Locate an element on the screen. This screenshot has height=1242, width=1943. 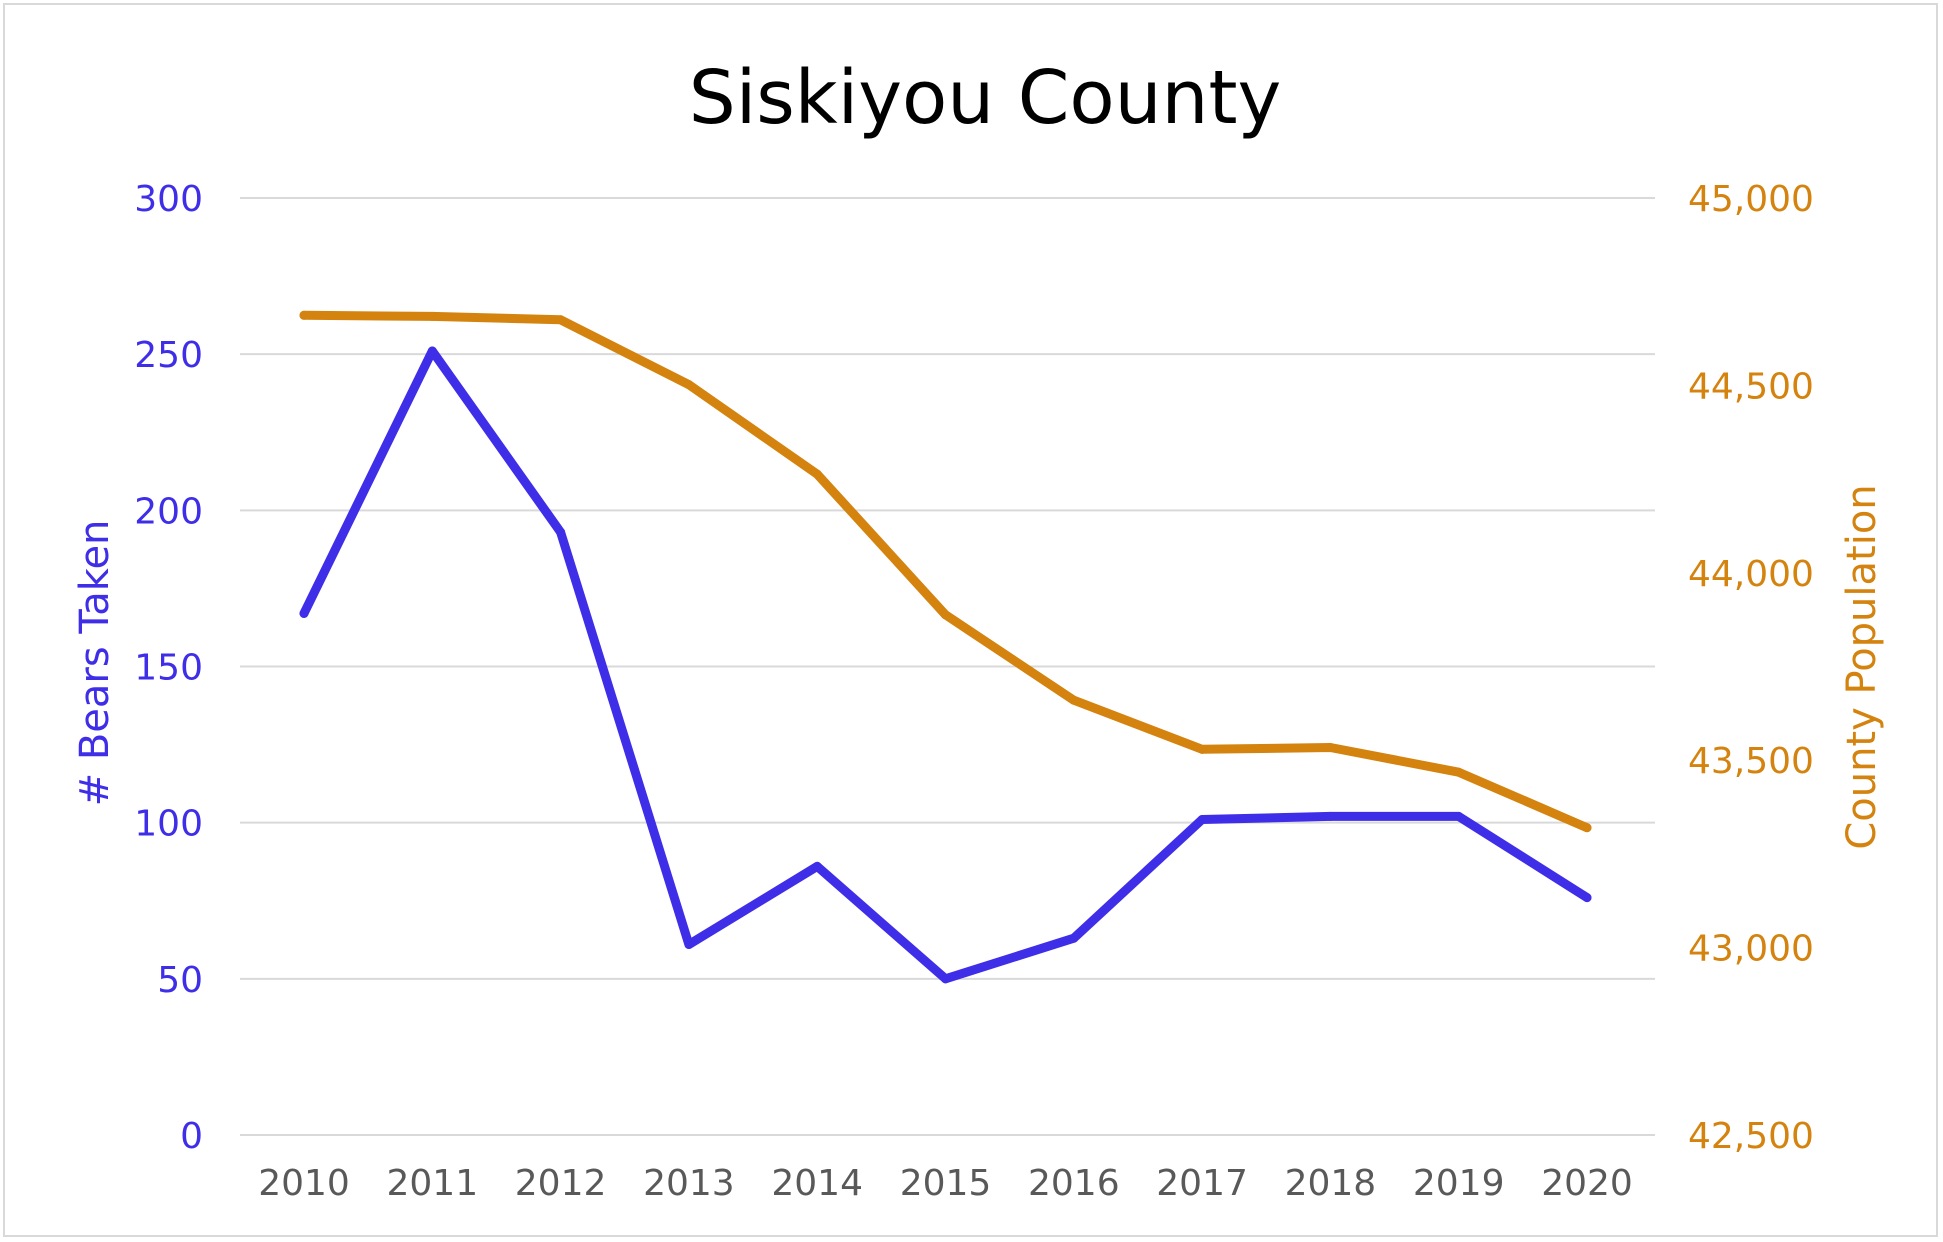
left-axis-ticks: 0 50 100 150 200 250 300 is located at coordinates (168, 668).